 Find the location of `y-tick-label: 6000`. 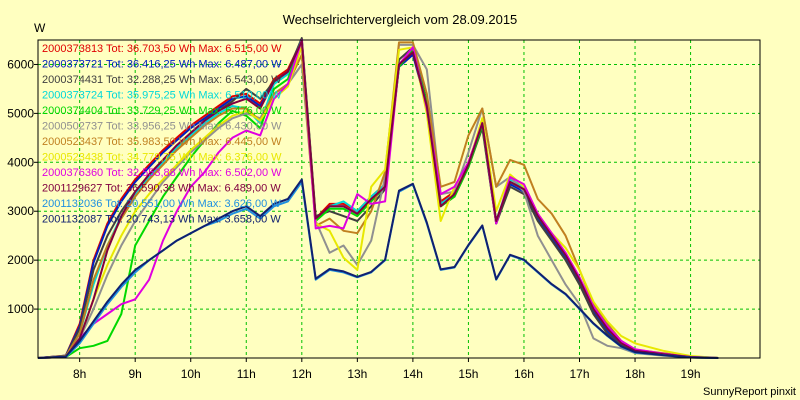

y-tick-label: 6000 is located at coordinates (20, 64).